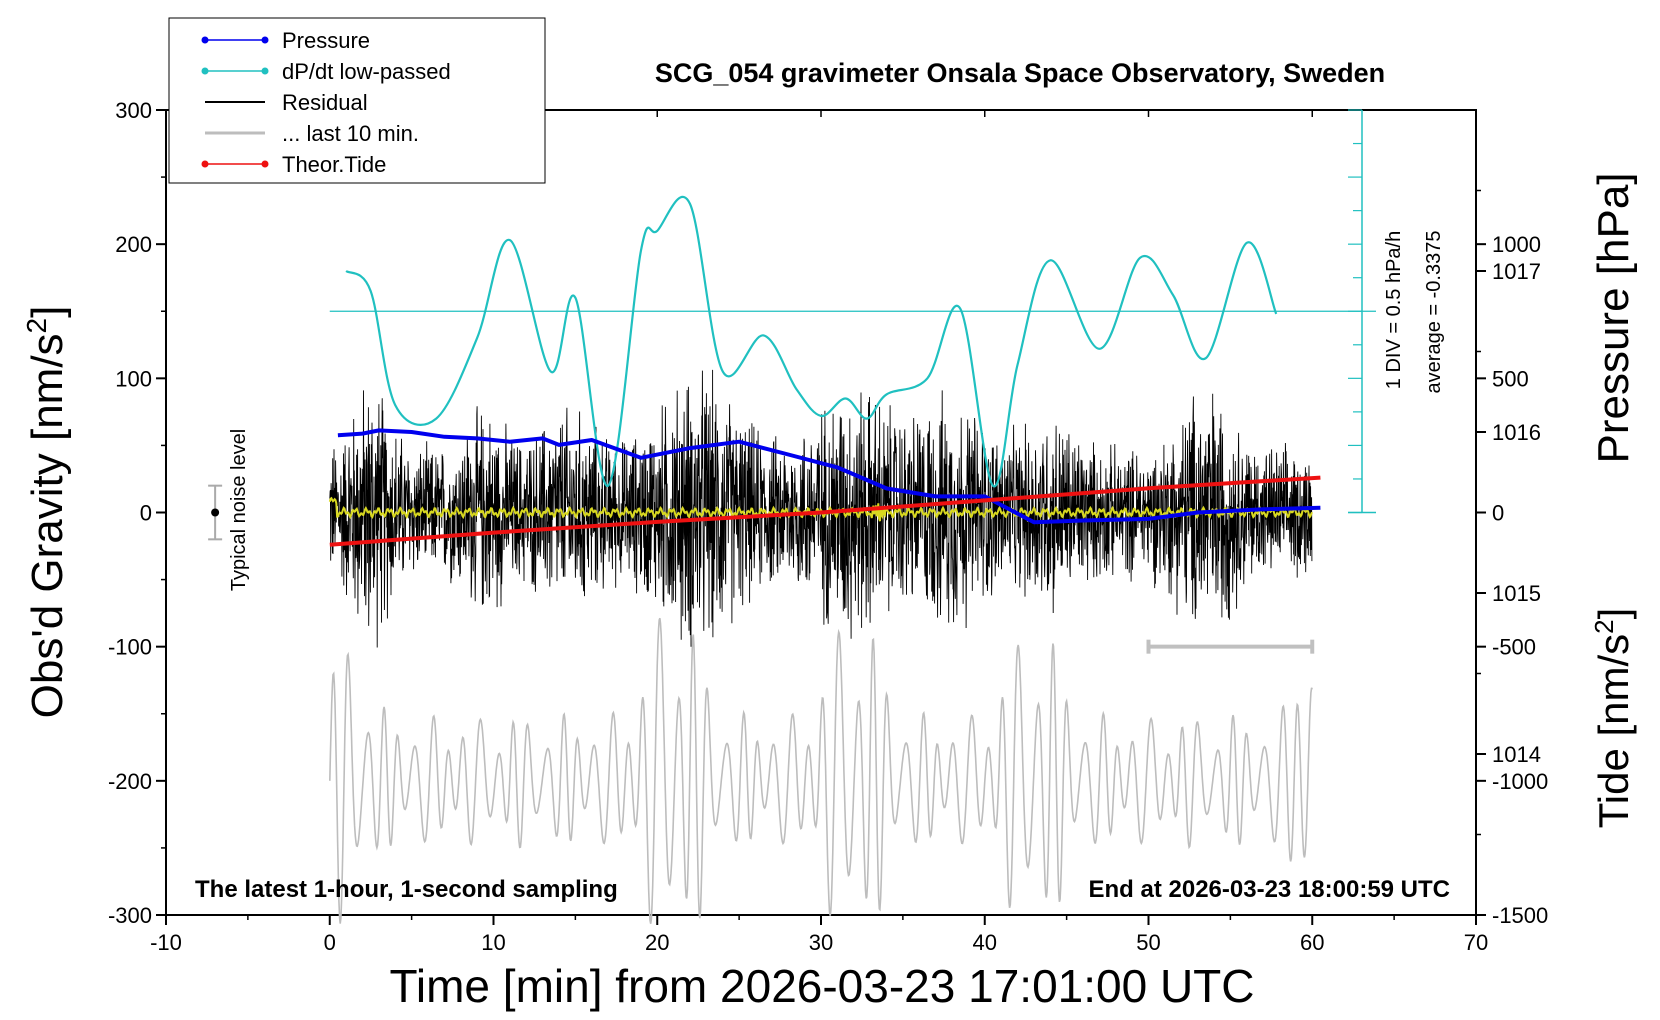  Describe the element at coordinates (46, 512) in the screenshot. I see `y-axis-title-left: Obs'd Gravity [nm/s2]` at that location.